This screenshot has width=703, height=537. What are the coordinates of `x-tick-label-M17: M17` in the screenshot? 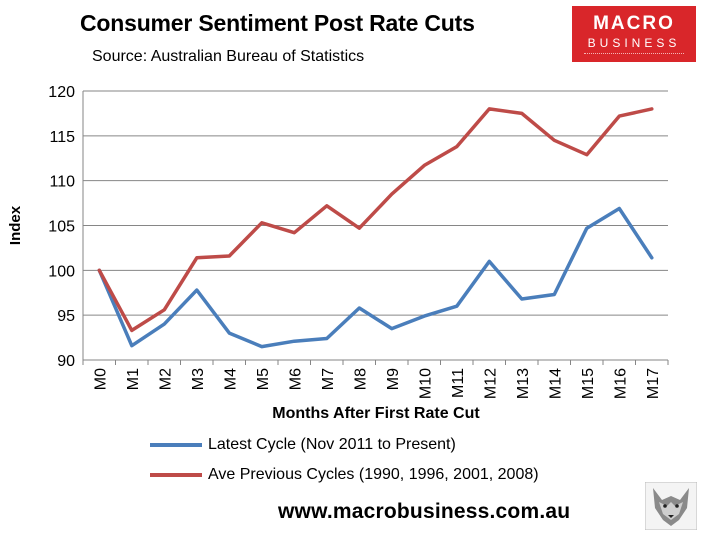 It's located at (653, 383).